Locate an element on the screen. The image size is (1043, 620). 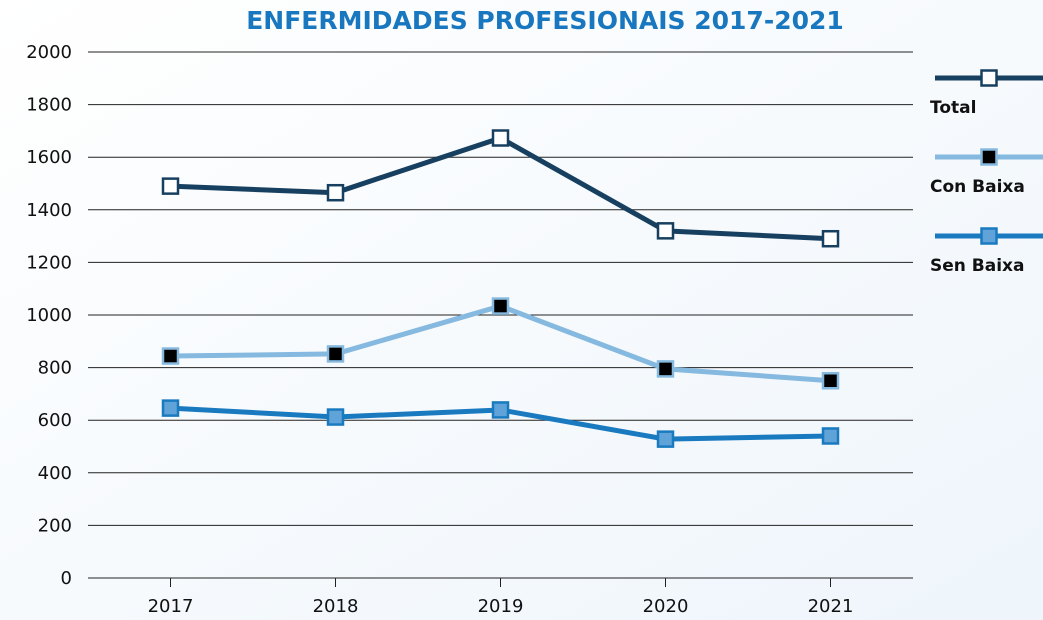
y-tick-label: 400 is located at coordinates (55, 473).